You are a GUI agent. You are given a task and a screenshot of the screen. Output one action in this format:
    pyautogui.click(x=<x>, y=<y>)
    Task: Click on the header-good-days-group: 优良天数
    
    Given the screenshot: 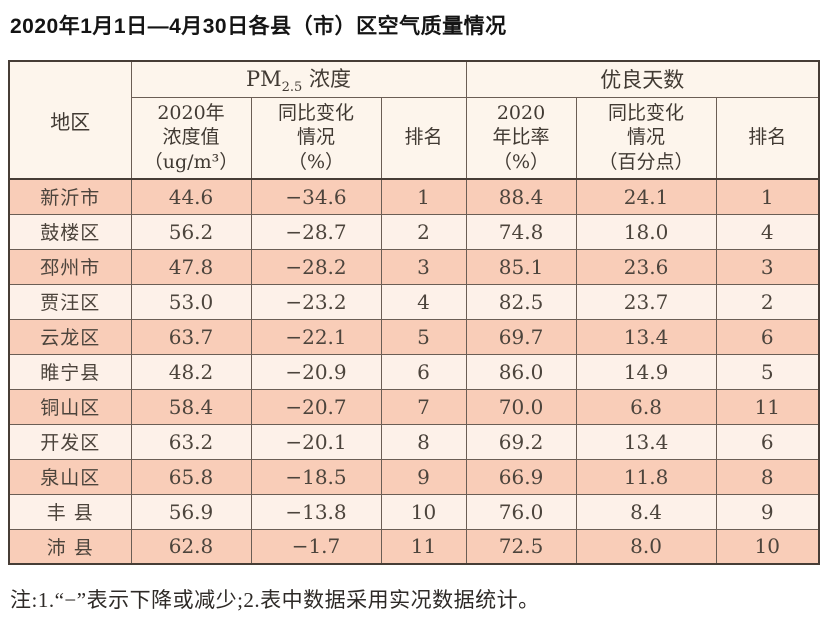 What is the action you would take?
    pyautogui.click(x=642, y=79)
    